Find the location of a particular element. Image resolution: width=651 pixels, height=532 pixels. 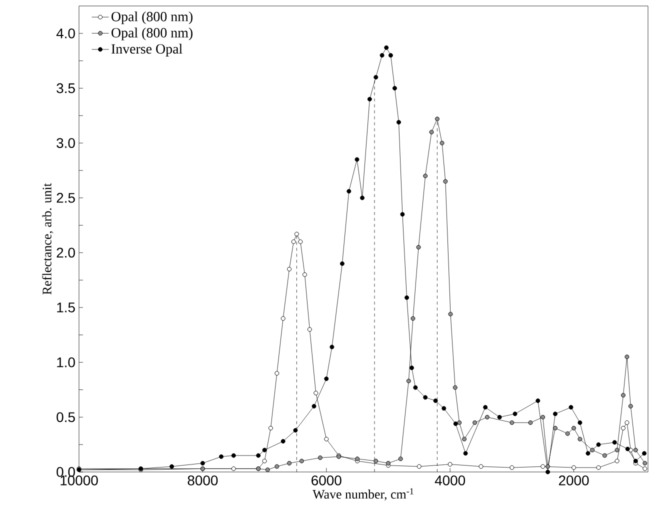

y-tick-label: 1.0 is located at coordinates (66, 362).